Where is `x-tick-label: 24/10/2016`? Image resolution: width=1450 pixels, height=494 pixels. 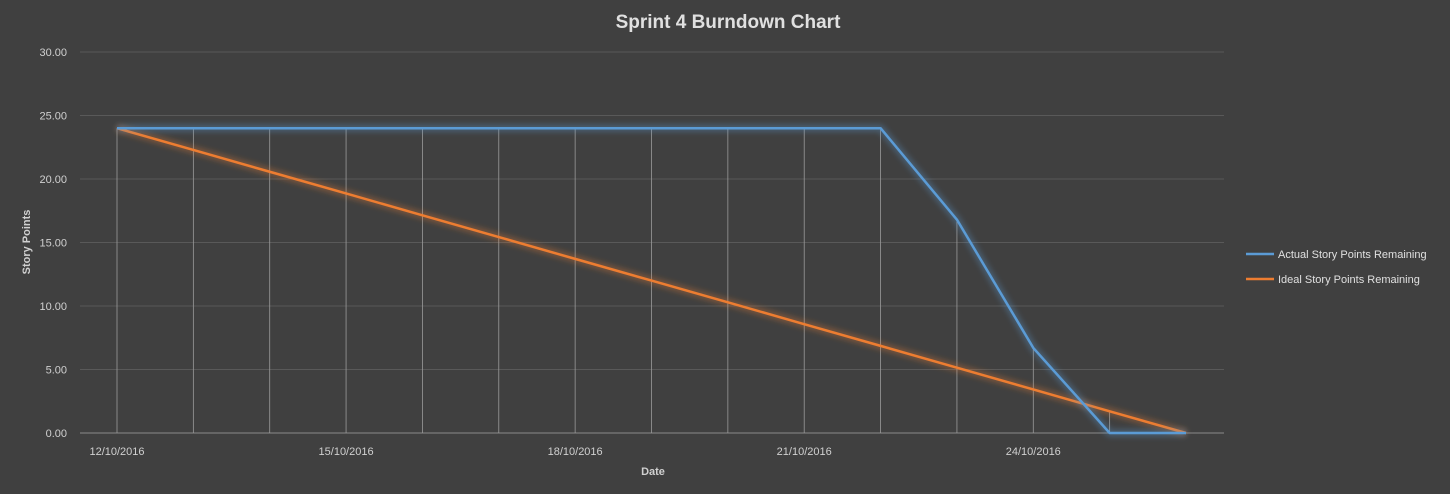 x-tick-label: 24/10/2016 is located at coordinates (1033, 452).